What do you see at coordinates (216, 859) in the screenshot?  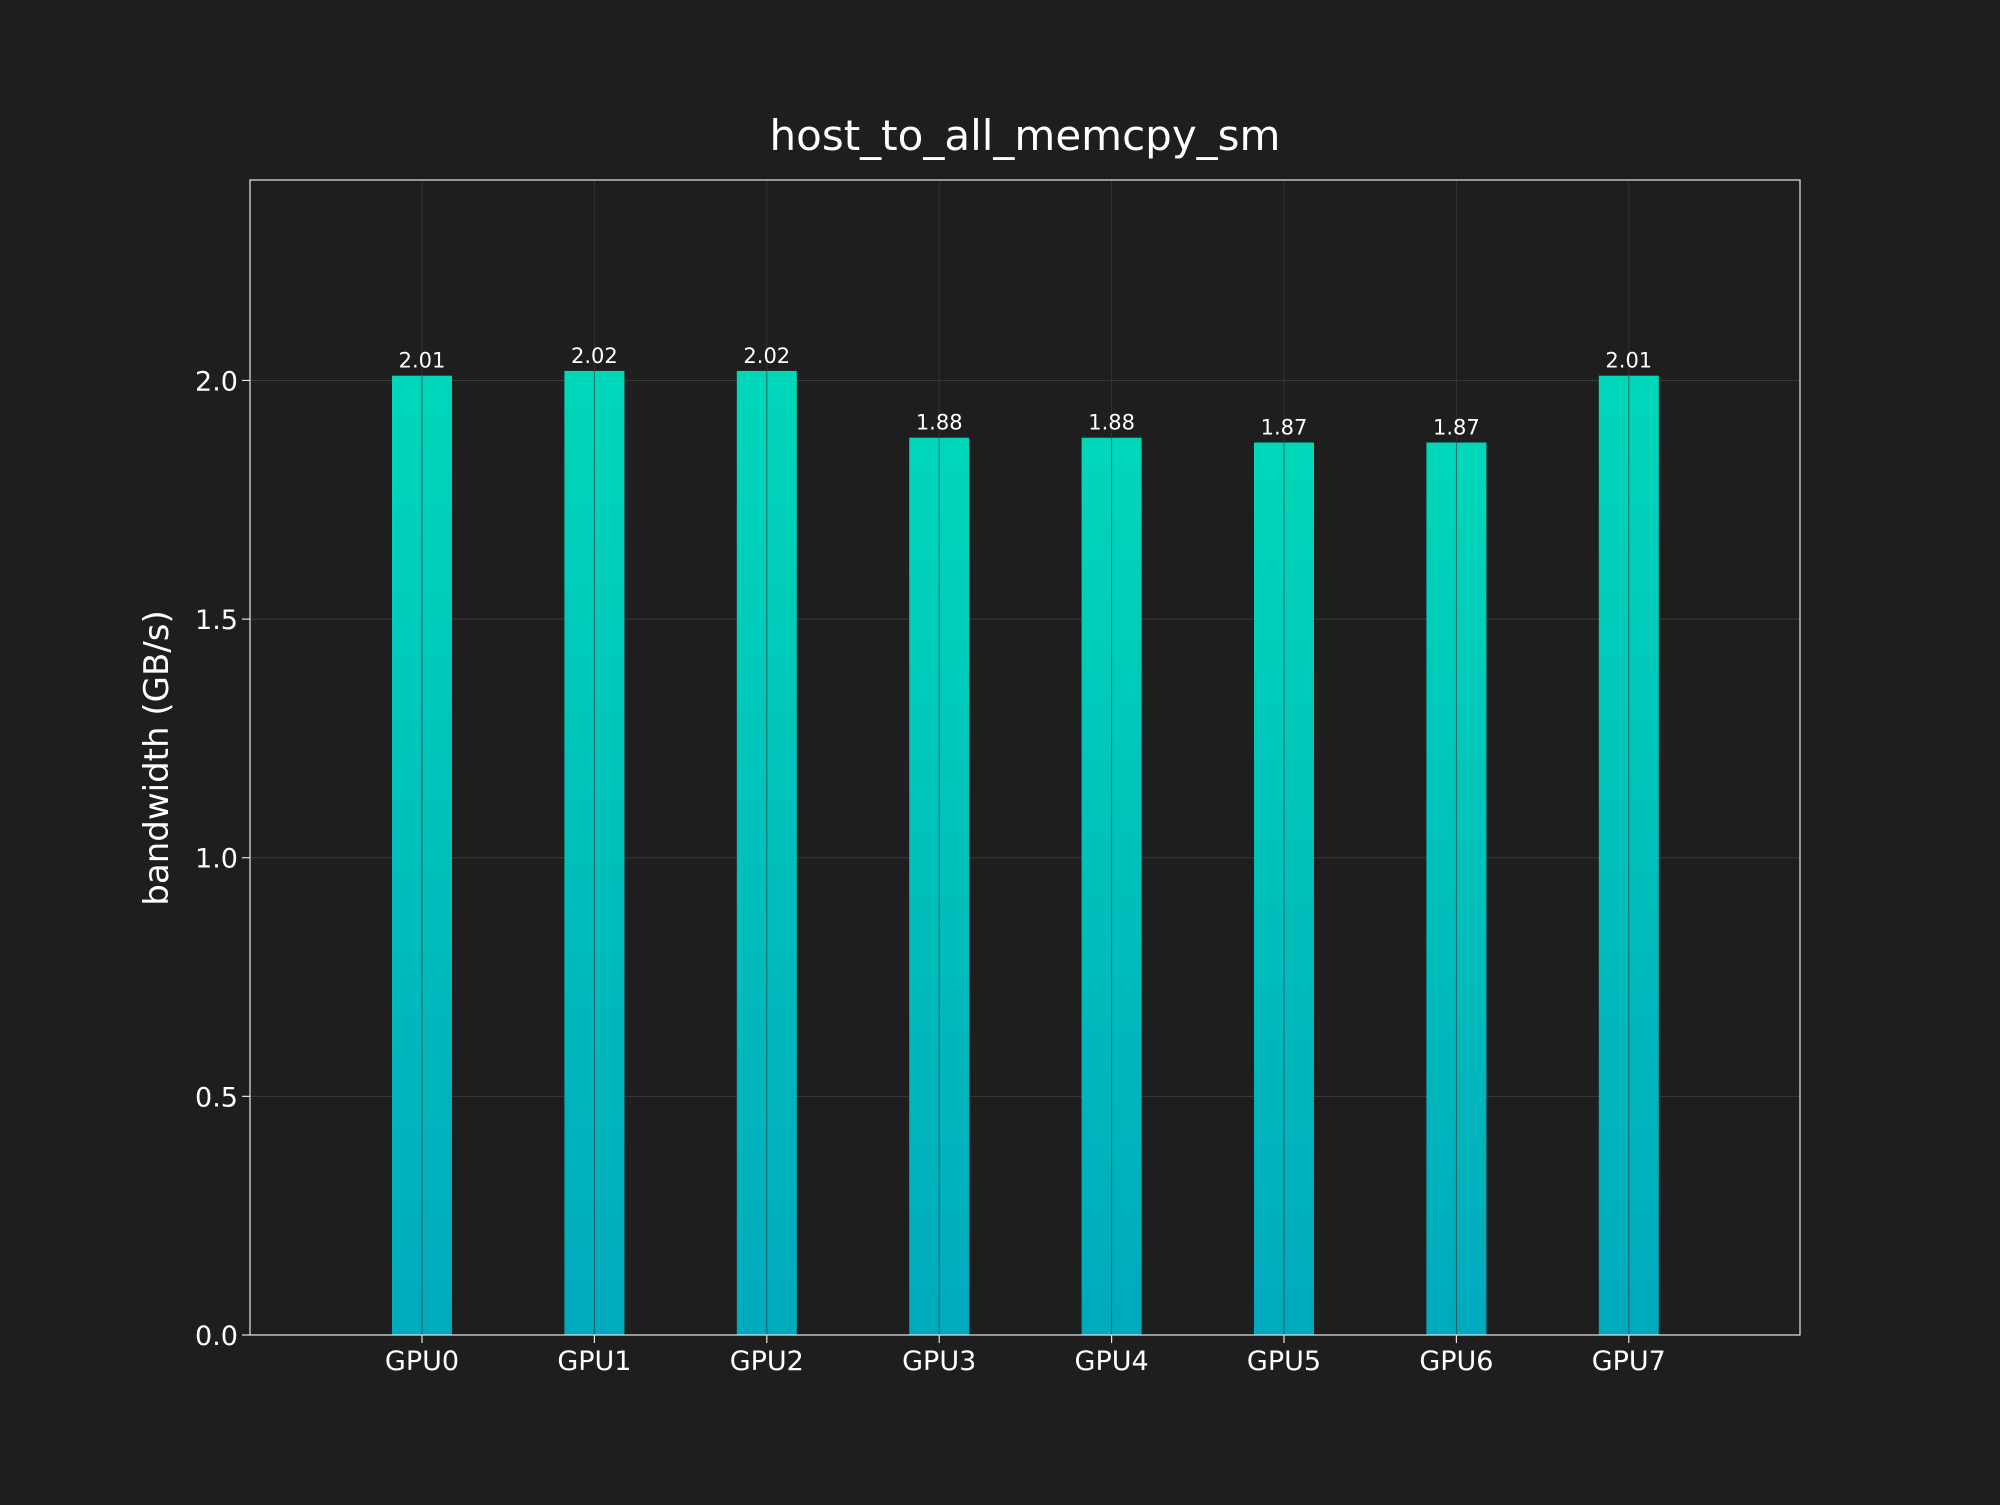 I see `y-tick-label: 1.0` at bounding box center [216, 859].